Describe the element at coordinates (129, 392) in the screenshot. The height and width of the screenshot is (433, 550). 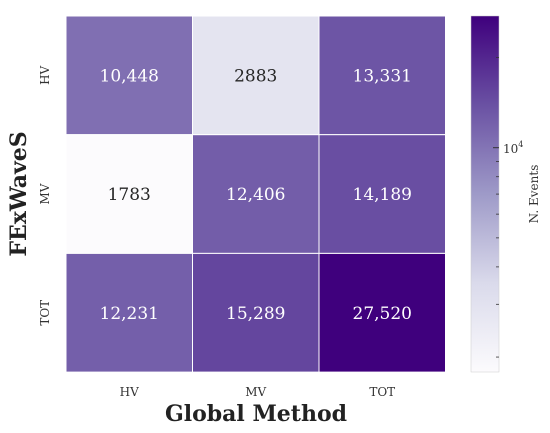
I see `x-tick-label-hv: HV` at that location.